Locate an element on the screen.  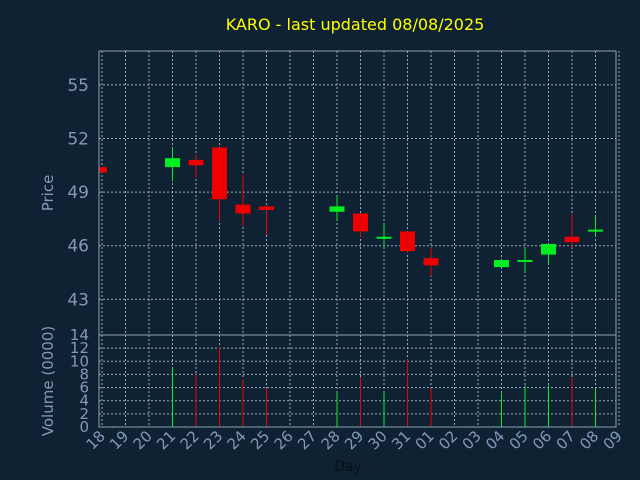
chart-title: KARO - last updated 08/08/2025 is located at coordinates (355, 24).